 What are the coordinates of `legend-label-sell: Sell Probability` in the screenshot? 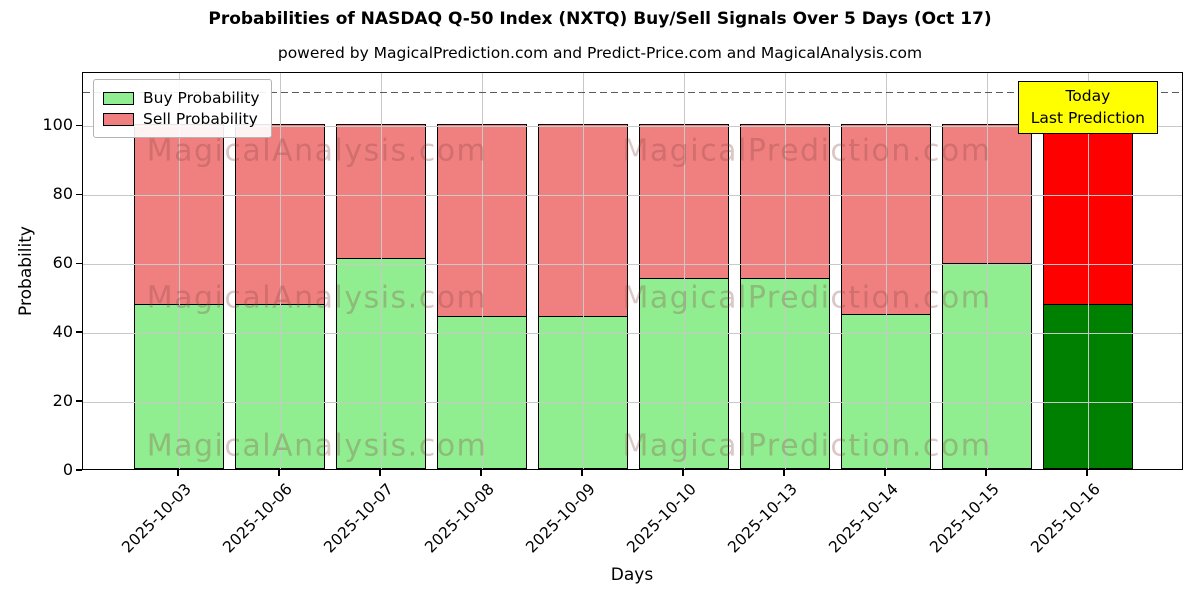 It's located at (200, 119).